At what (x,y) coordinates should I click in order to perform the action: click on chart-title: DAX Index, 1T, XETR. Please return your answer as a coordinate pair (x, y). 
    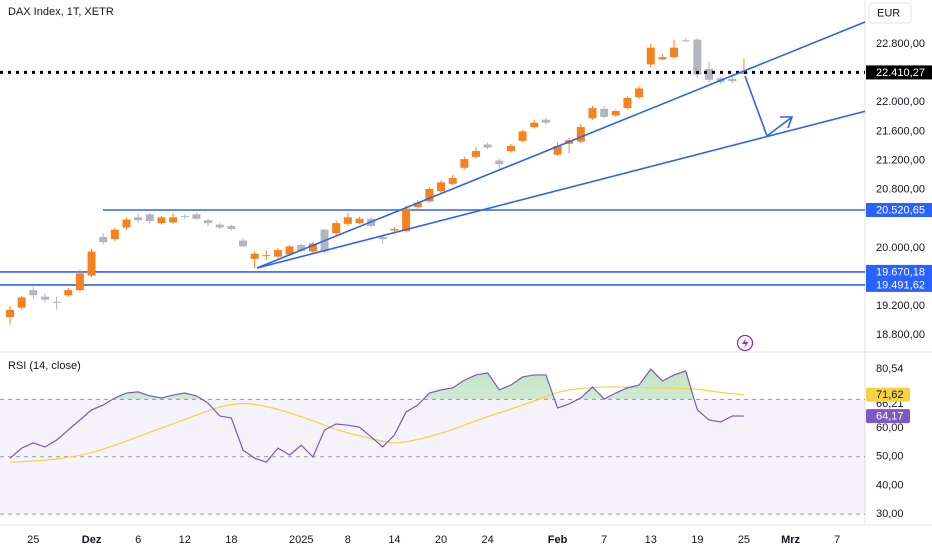
    Looking at the image, I should click on (61, 12).